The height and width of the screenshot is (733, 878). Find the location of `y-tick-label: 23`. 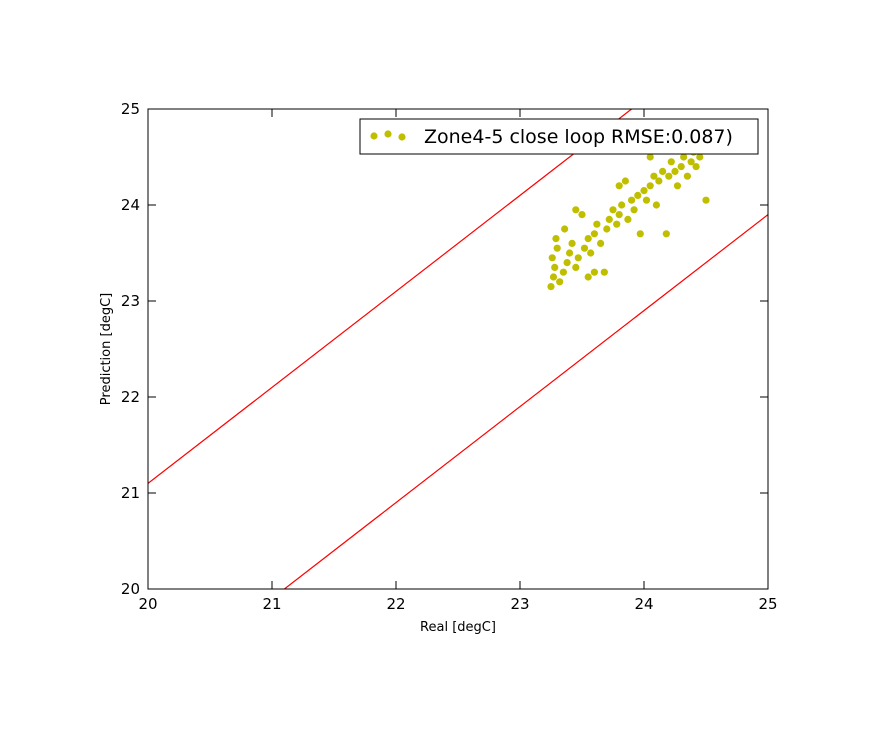

y-tick-label: 23 is located at coordinates (130, 301).